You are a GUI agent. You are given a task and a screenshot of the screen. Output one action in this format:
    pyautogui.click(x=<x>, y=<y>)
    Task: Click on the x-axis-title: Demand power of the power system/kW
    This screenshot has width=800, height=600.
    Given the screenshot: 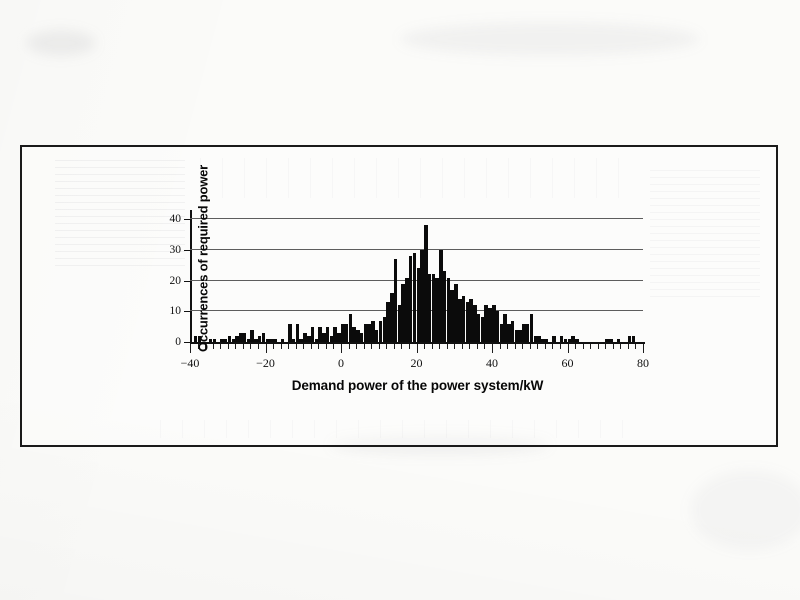 What is the action you would take?
    pyautogui.click(x=417, y=385)
    